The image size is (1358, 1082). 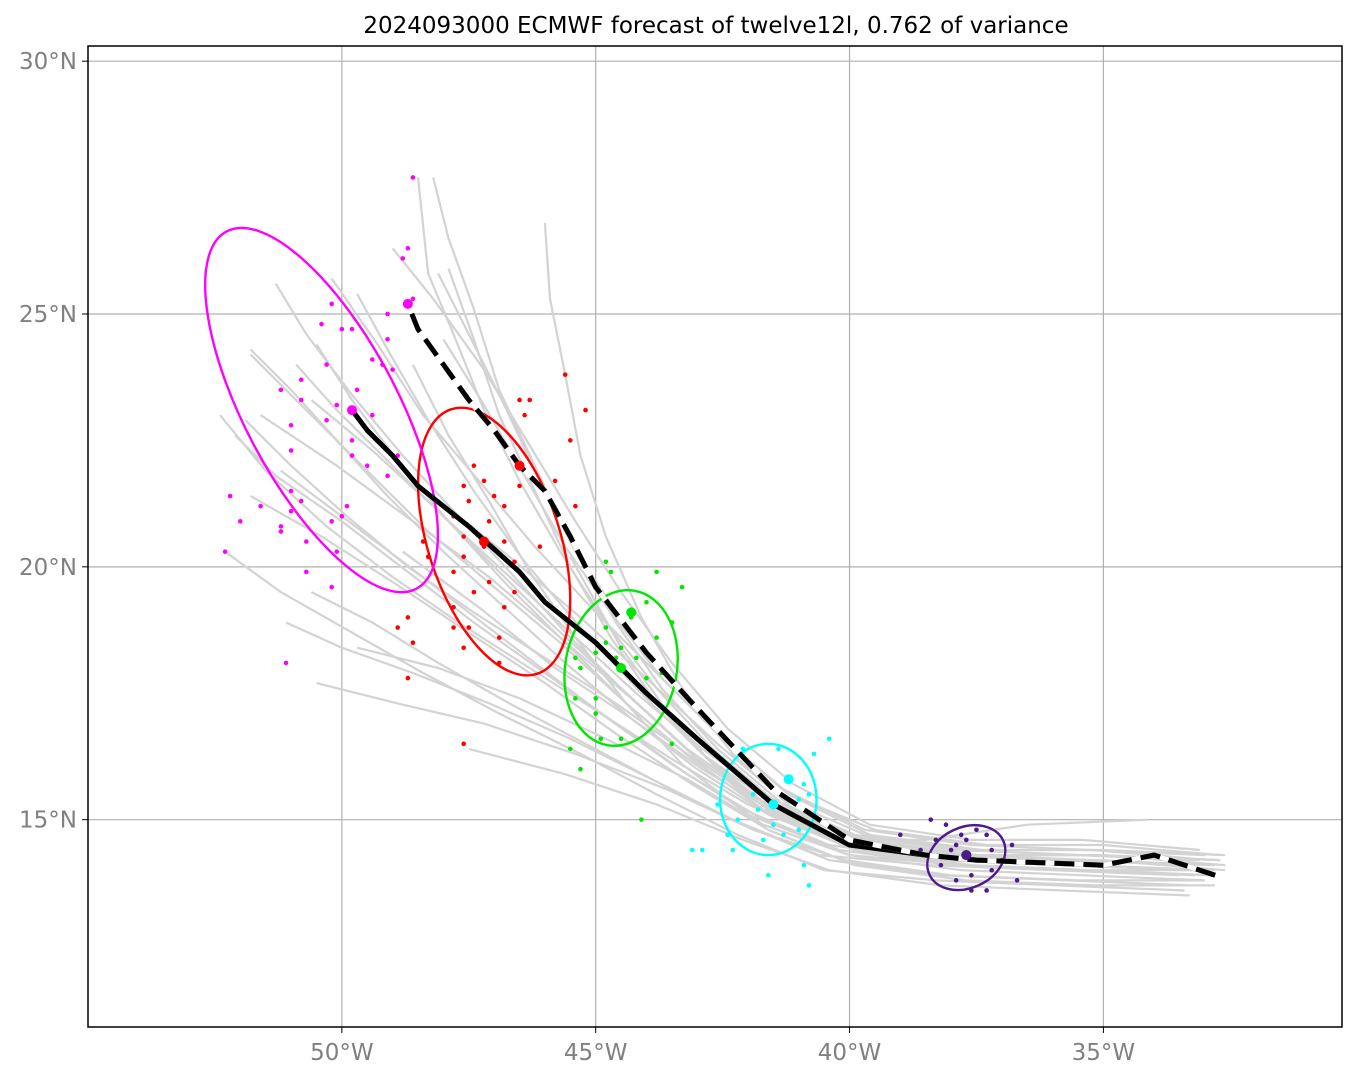 I want to click on y-tick-label-1: 20°N, so click(x=48, y=568).